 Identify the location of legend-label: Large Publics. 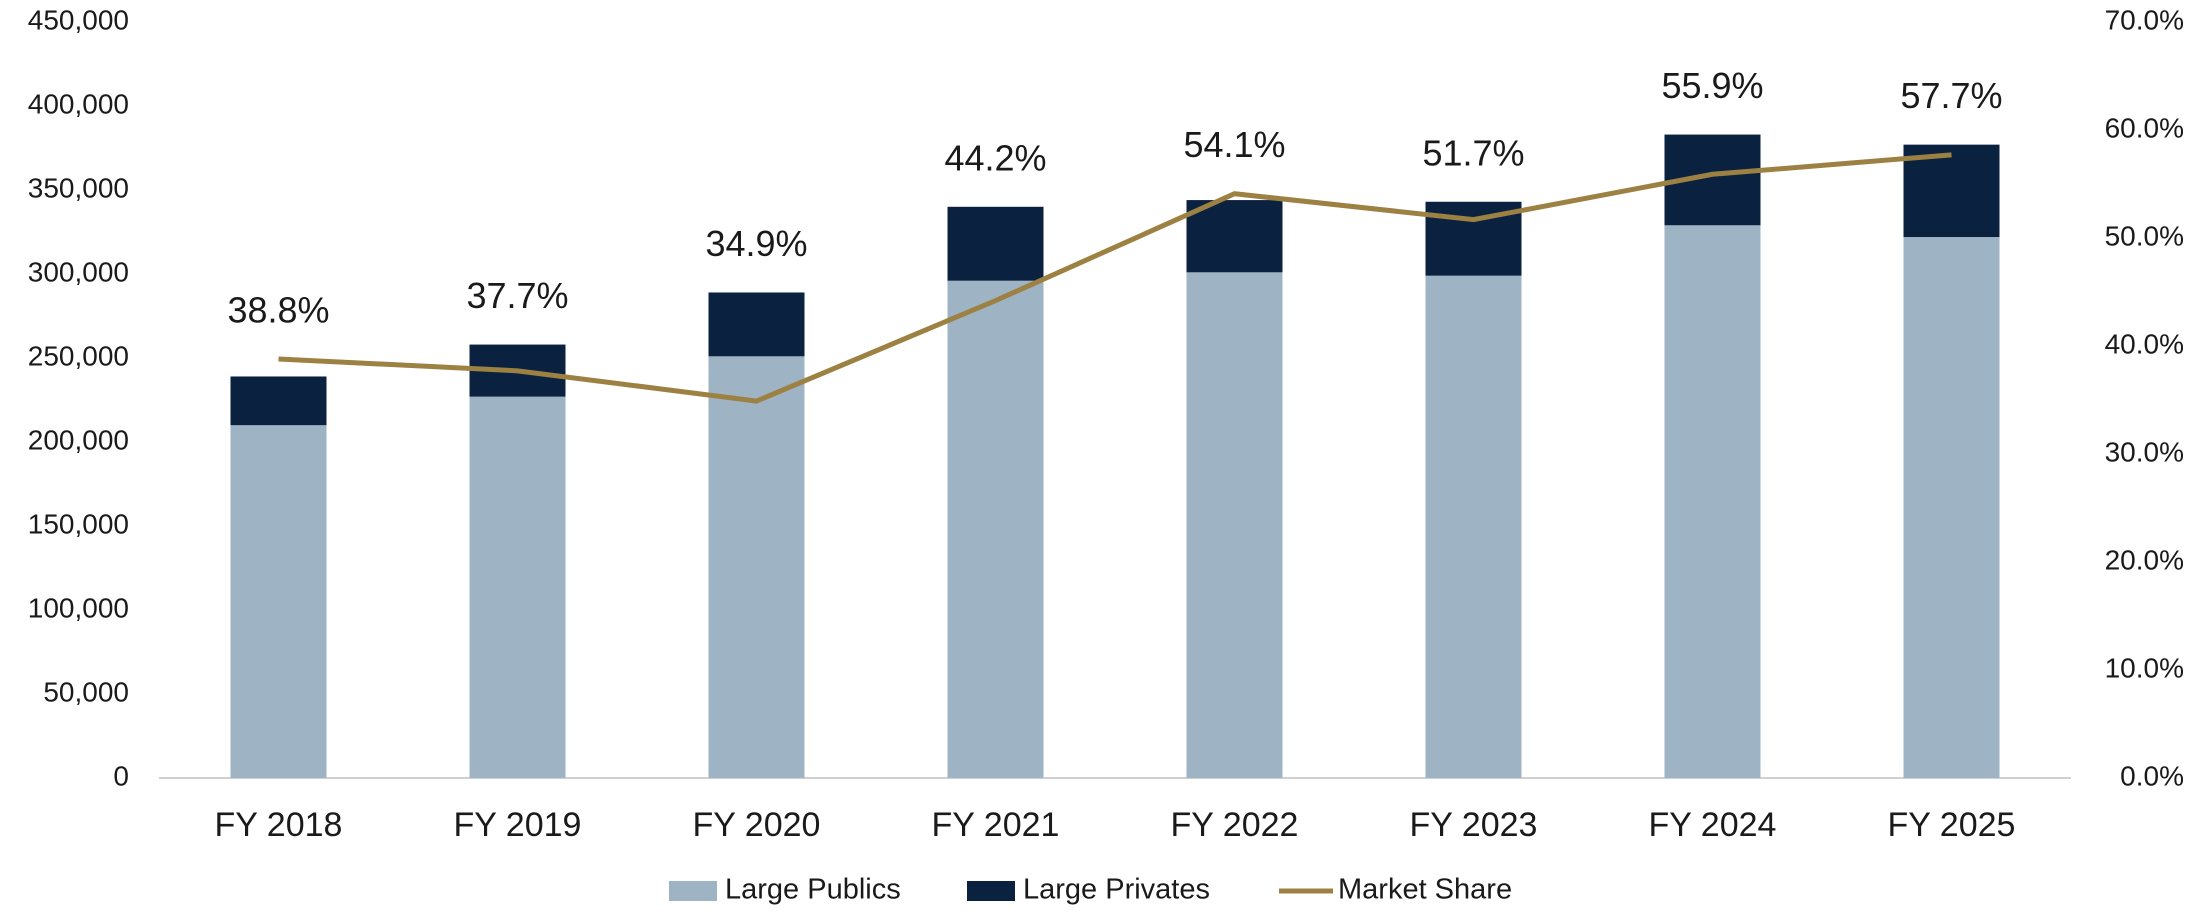
(813, 890).